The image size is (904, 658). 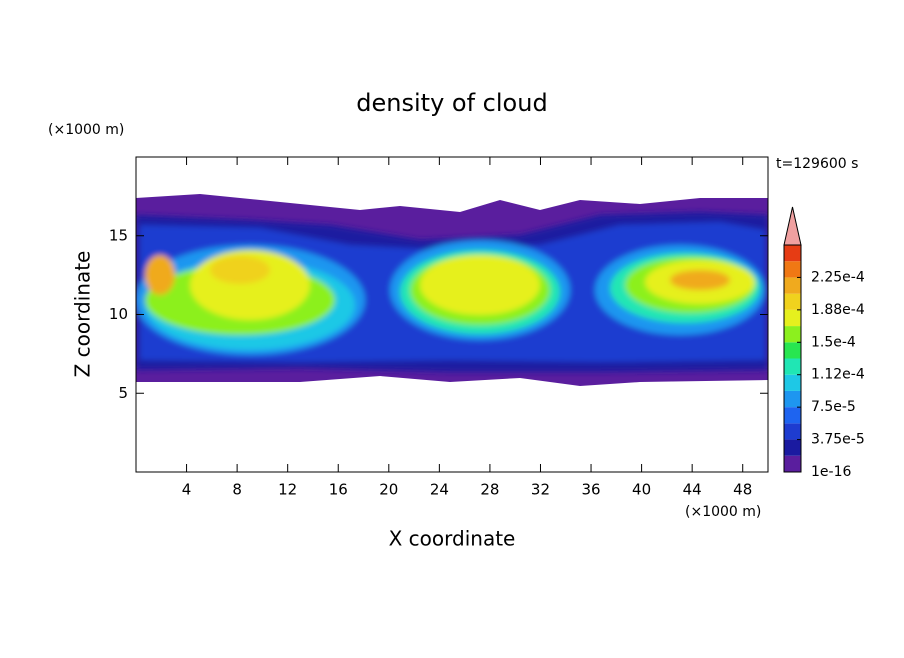 What do you see at coordinates (439, 490) in the screenshot?
I see `x-tick-label: 24` at bounding box center [439, 490].